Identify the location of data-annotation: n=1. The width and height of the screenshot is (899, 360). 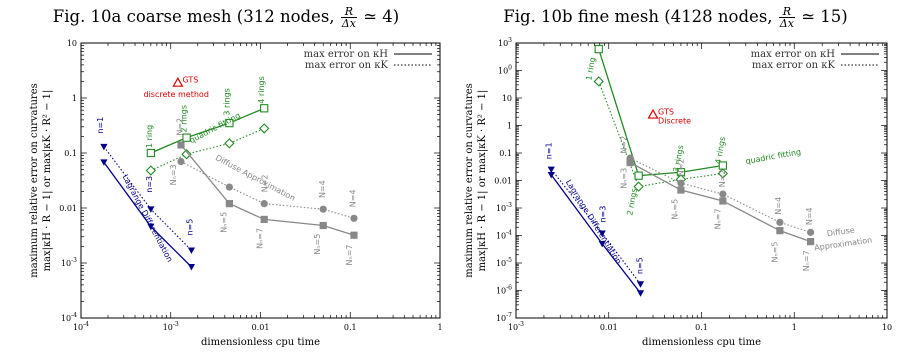
(548, 150).